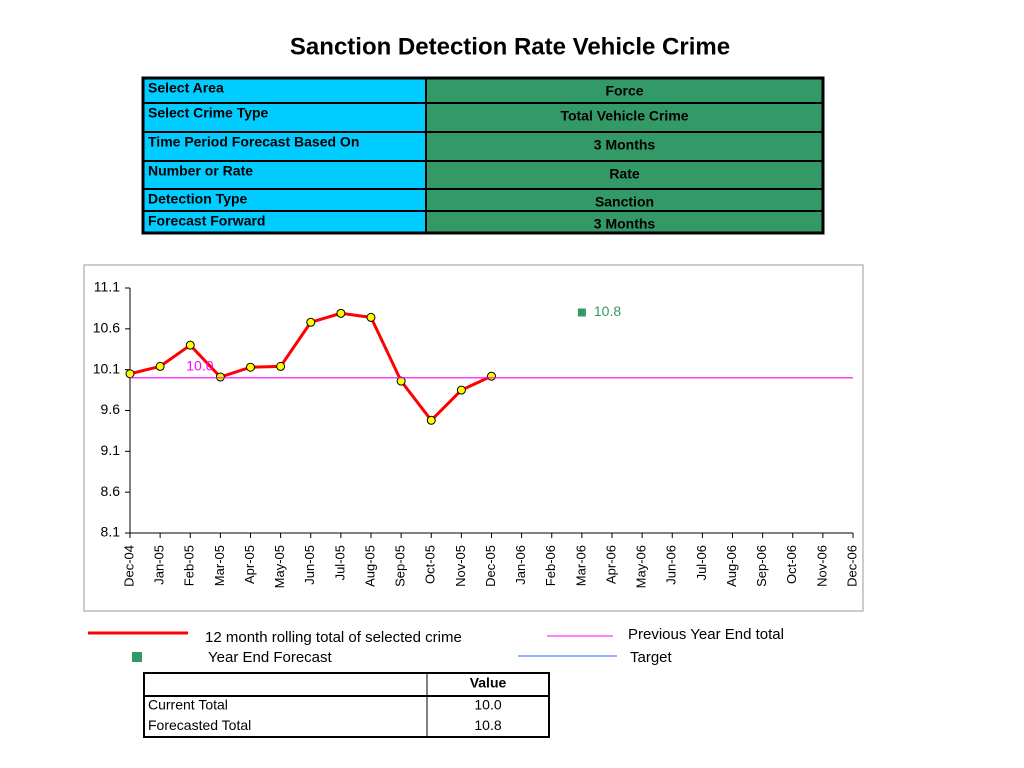 This screenshot has width=1024, height=768. Describe the element at coordinates (111, 532) in the screenshot. I see `y-tick-label: 8.1` at that location.